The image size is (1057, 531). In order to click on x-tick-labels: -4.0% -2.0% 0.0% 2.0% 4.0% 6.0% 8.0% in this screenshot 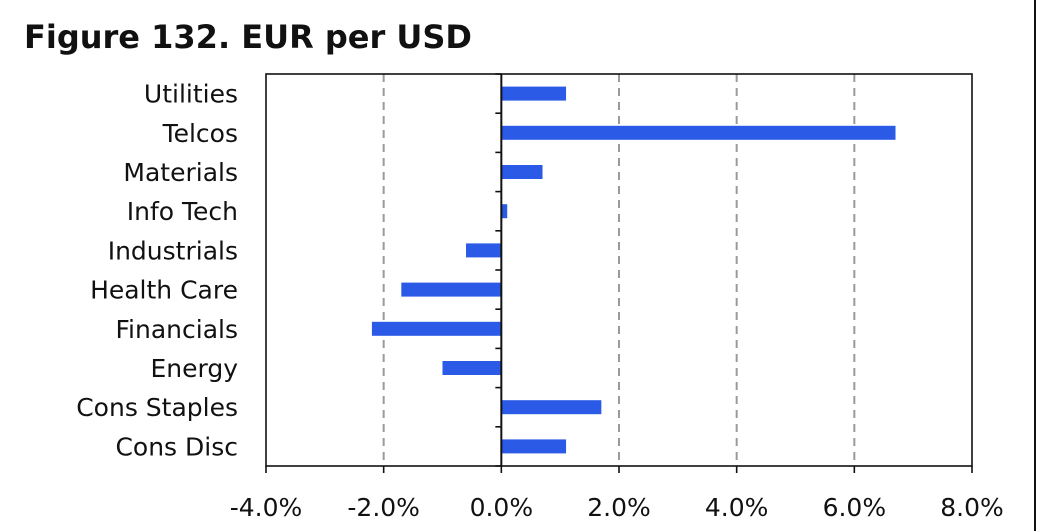, I will do `click(617, 507)`.